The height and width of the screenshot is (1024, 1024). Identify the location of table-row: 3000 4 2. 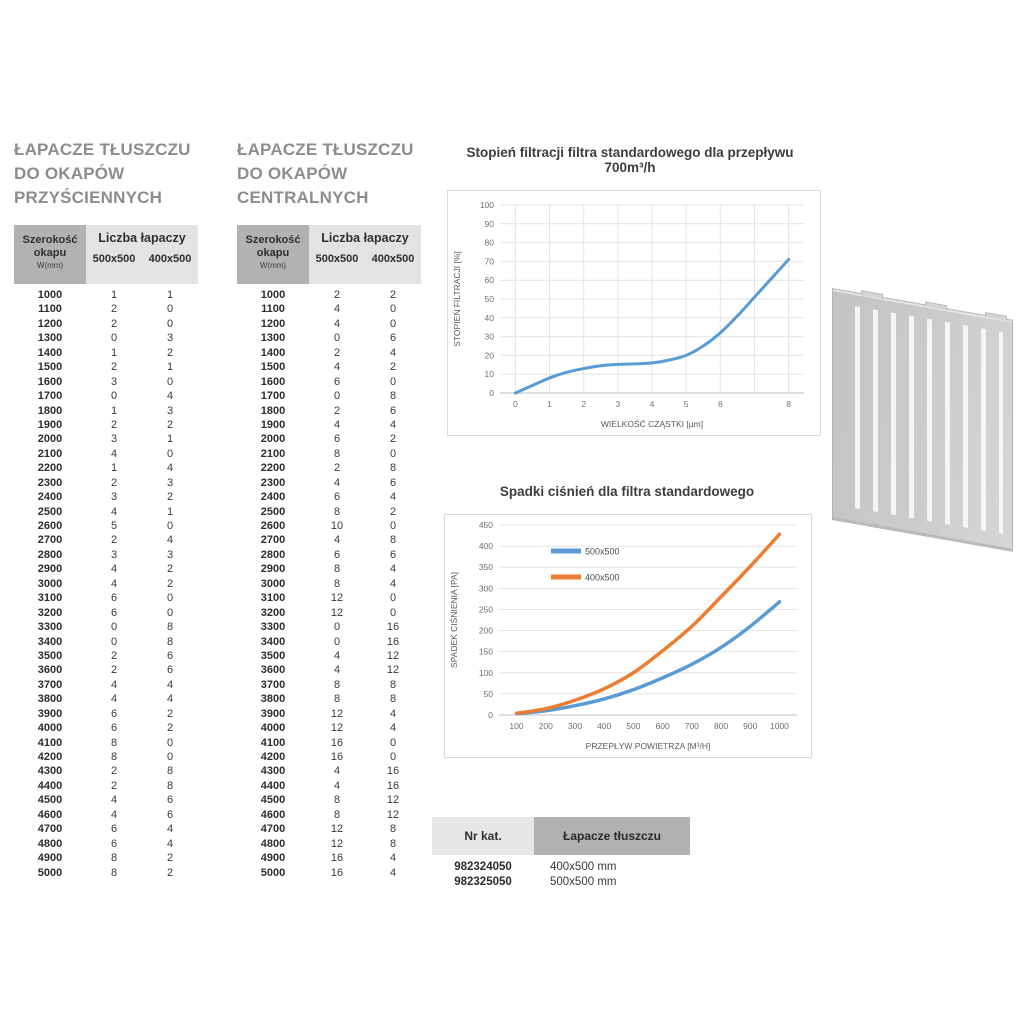
(106, 584).